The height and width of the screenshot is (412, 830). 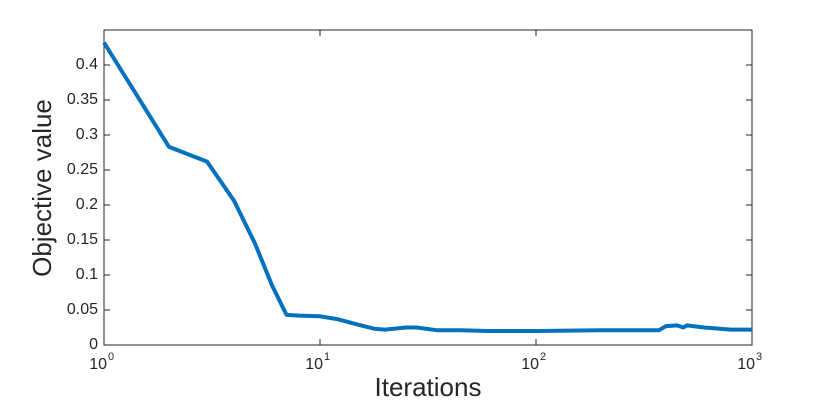 I want to click on x-tick-exponent: 2, so click(x=543, y=357).